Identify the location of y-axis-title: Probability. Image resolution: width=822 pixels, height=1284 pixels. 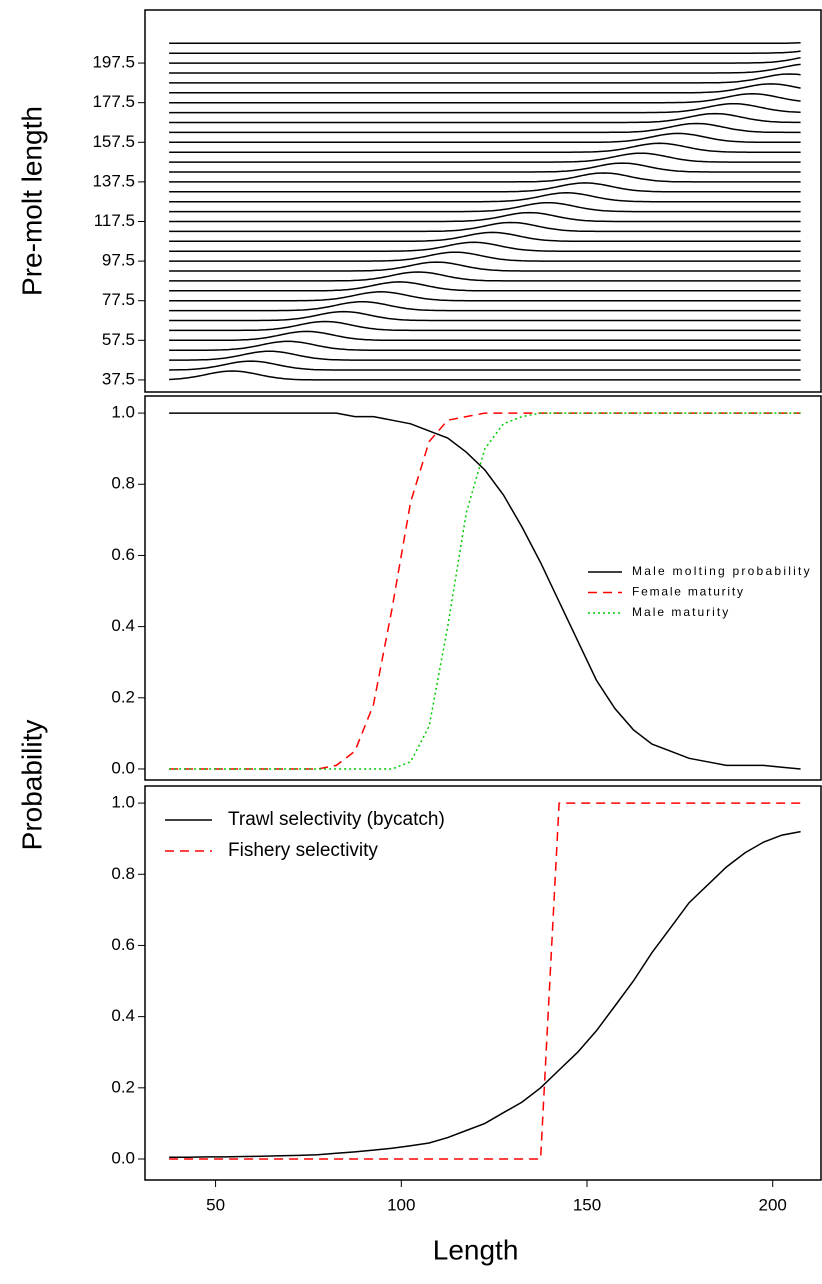
(31, 785).